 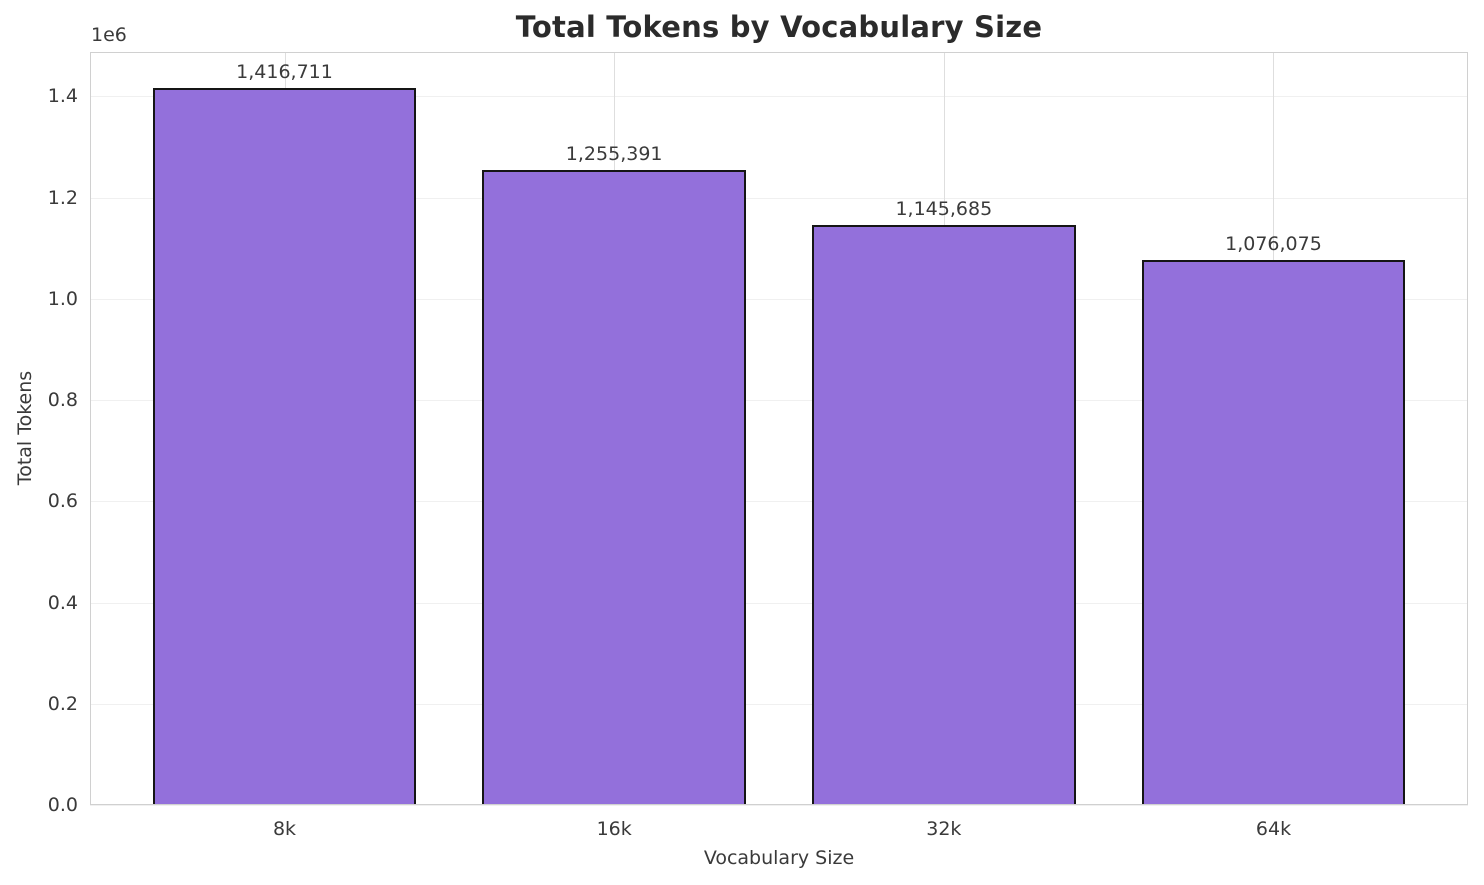 I want to click on x-axis-label: Vocabulary Size, so click(x=779, y=858).